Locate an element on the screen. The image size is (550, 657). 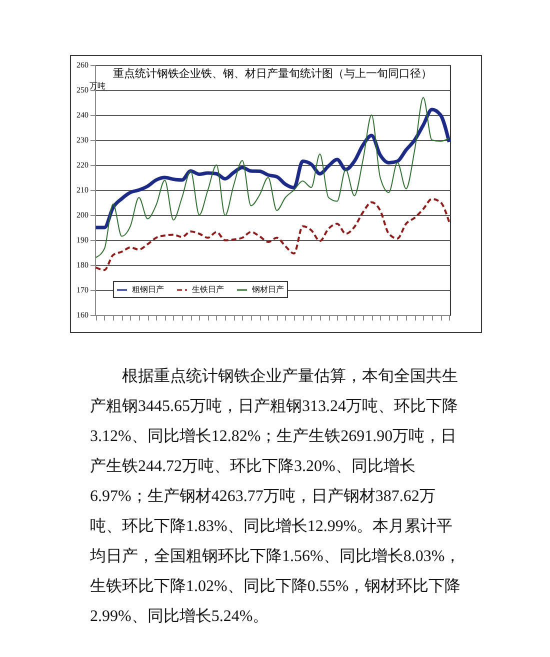
y-tick-label: 170 is located at coordinates (82, 290).